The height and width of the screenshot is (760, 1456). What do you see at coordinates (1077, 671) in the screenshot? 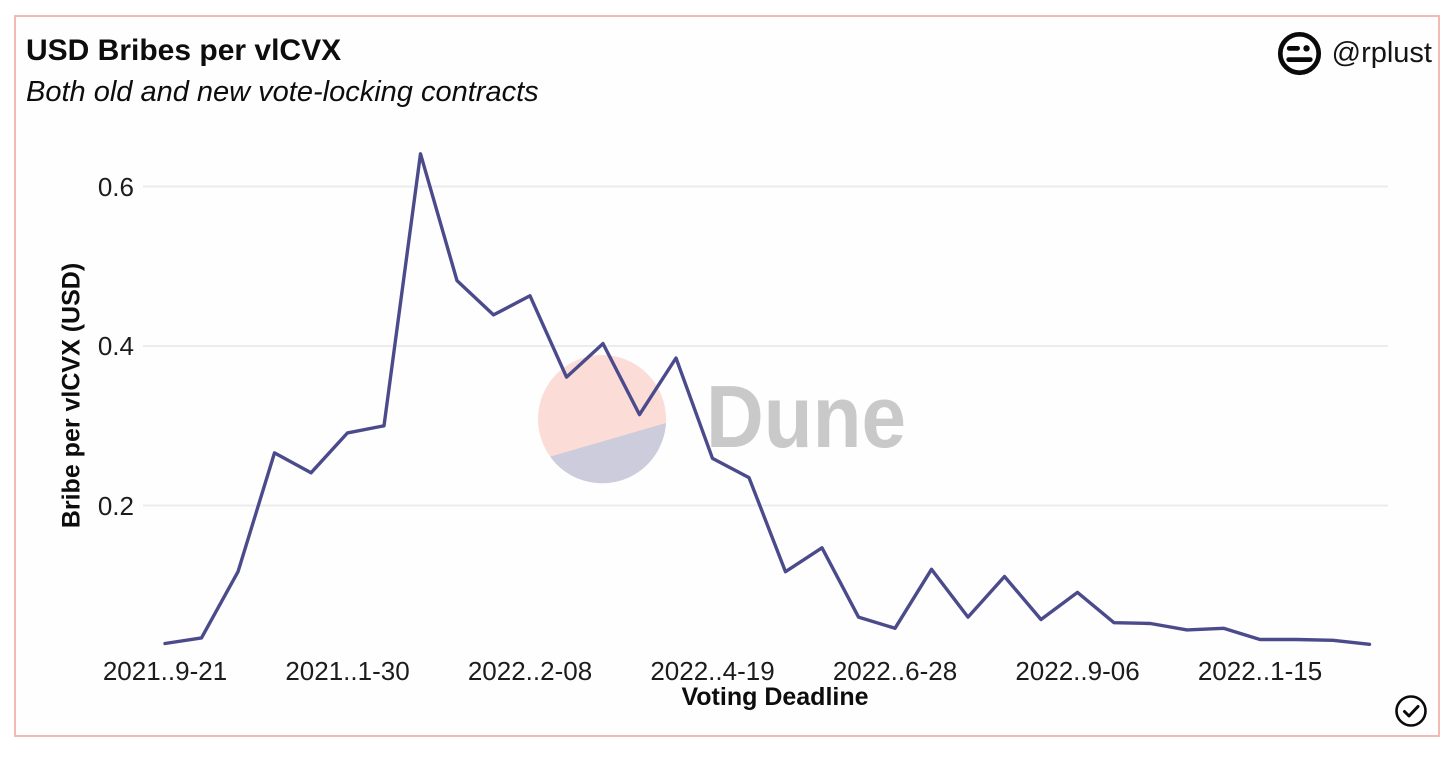
I see `x-tick-label: 2022..9-06` at bounding box center [1077, 671].